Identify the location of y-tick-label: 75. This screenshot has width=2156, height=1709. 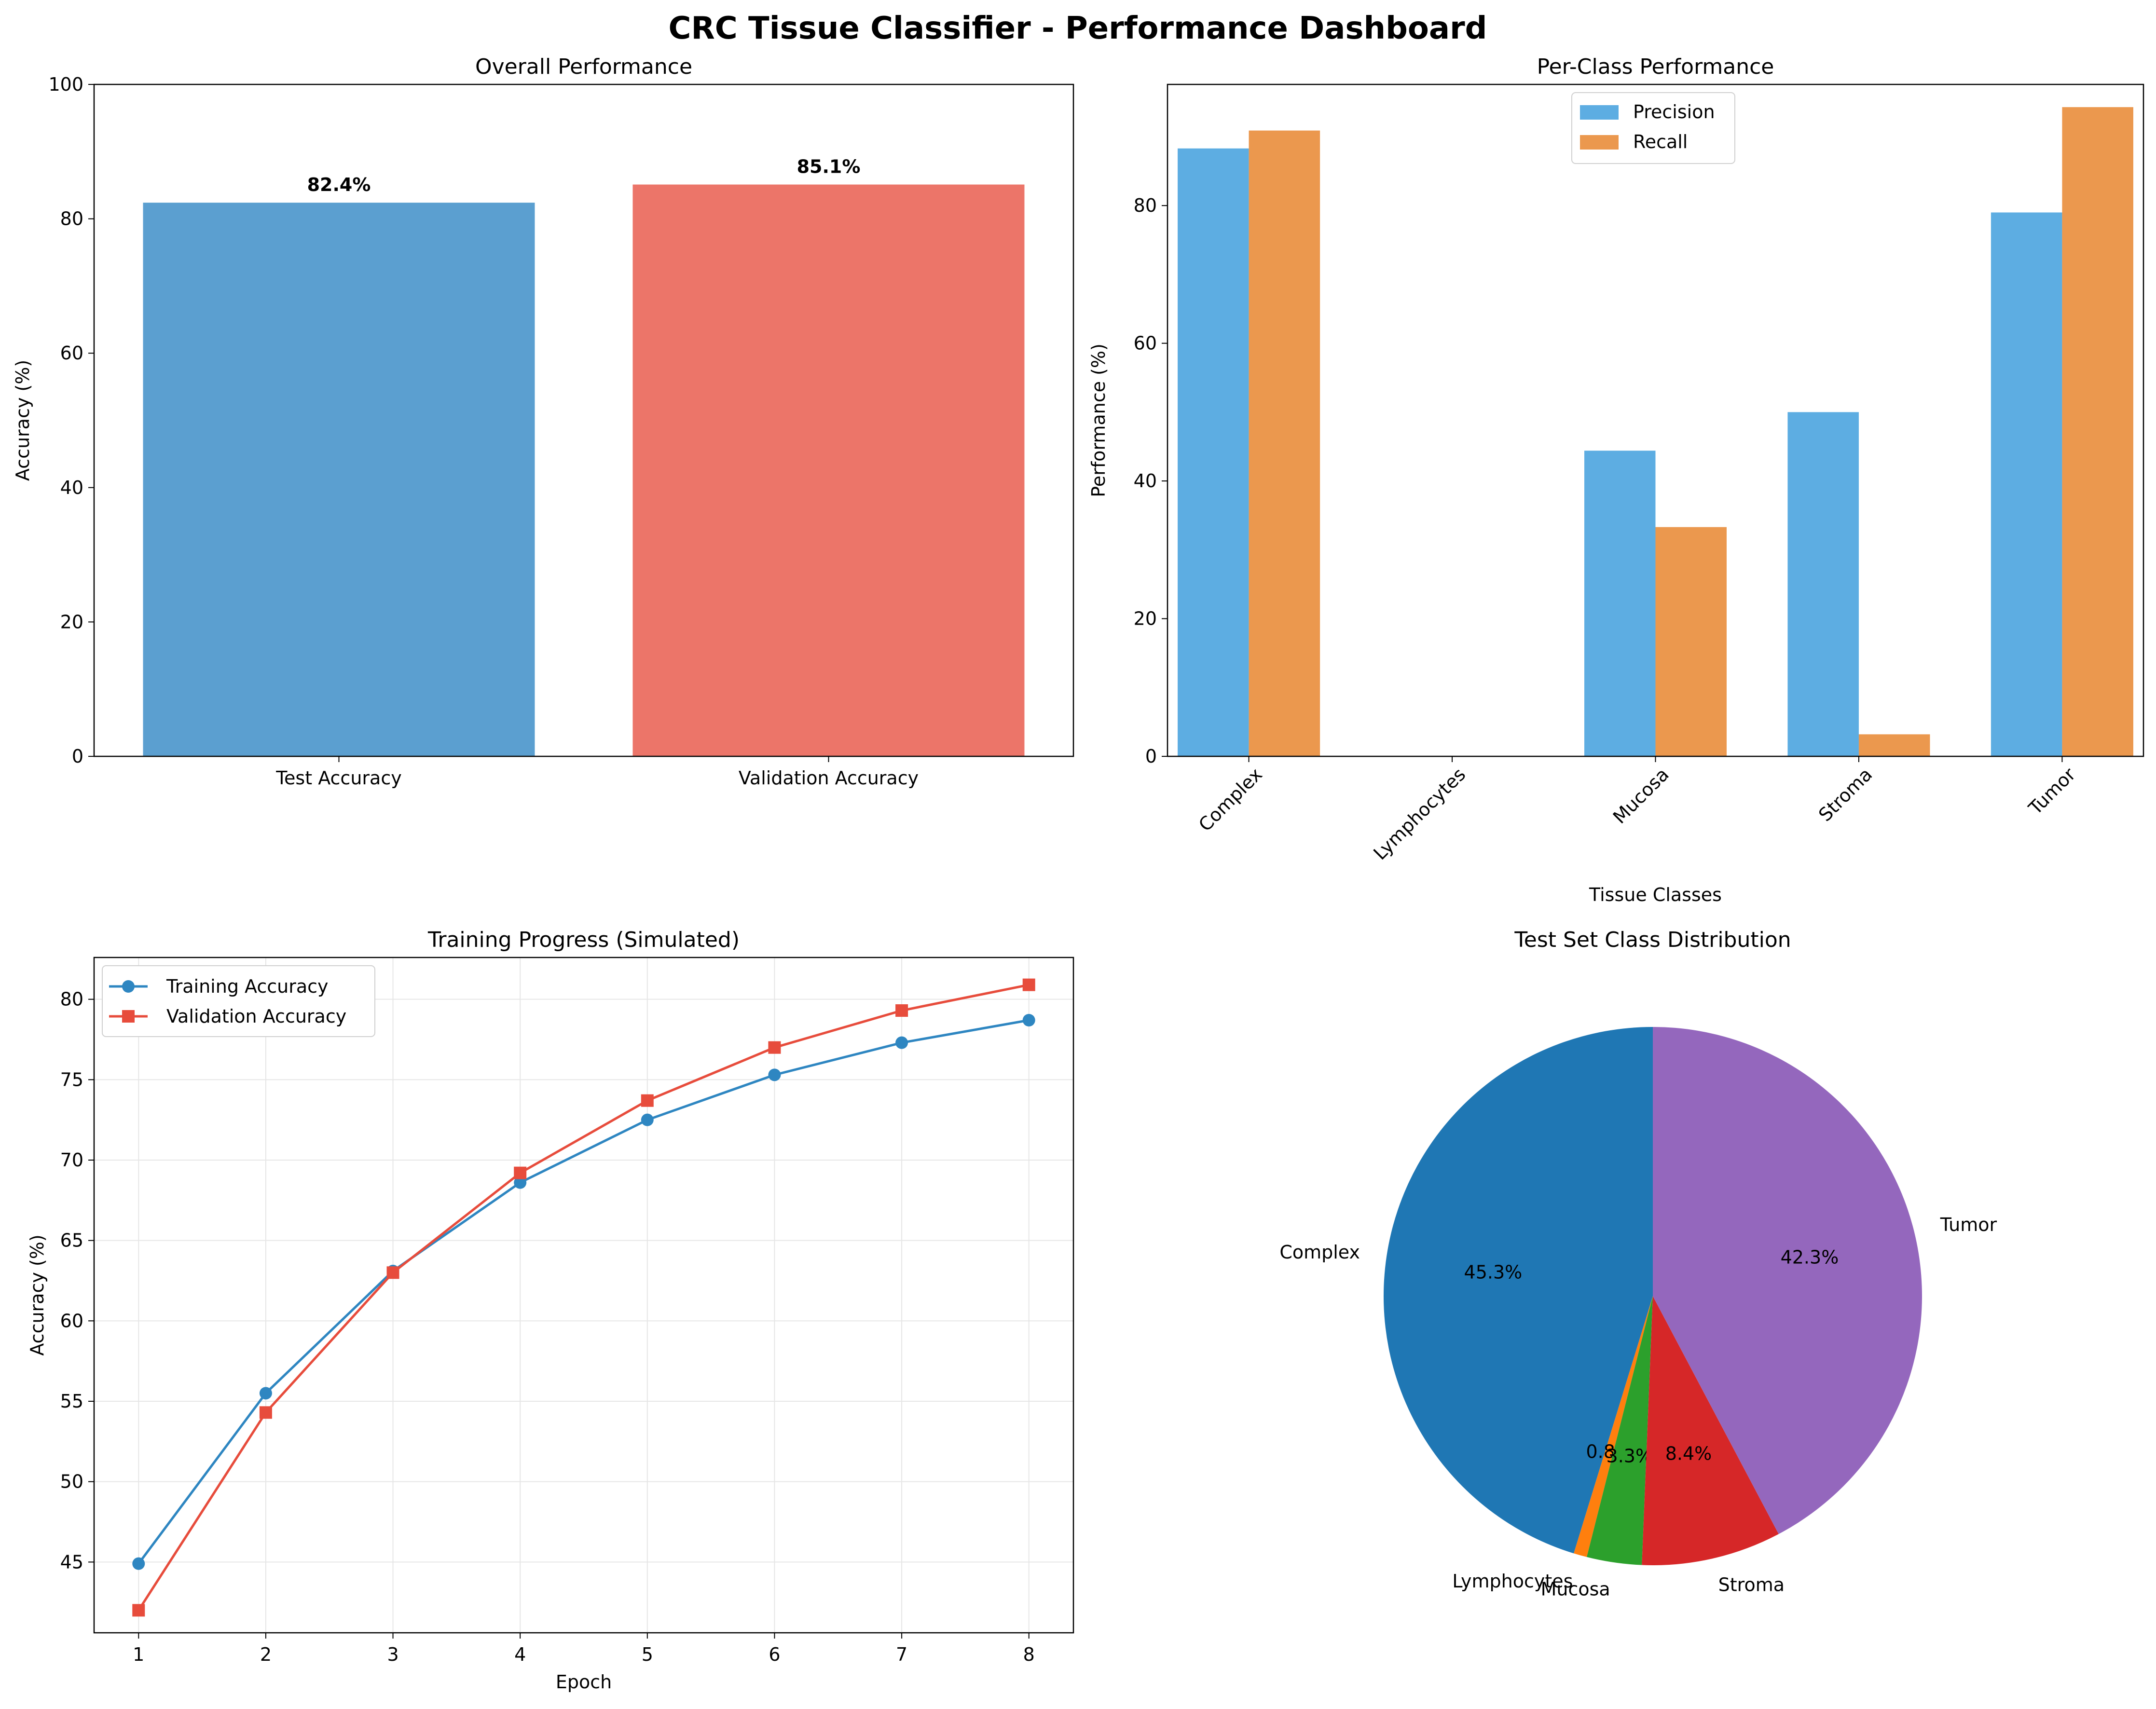
(71, 1079).